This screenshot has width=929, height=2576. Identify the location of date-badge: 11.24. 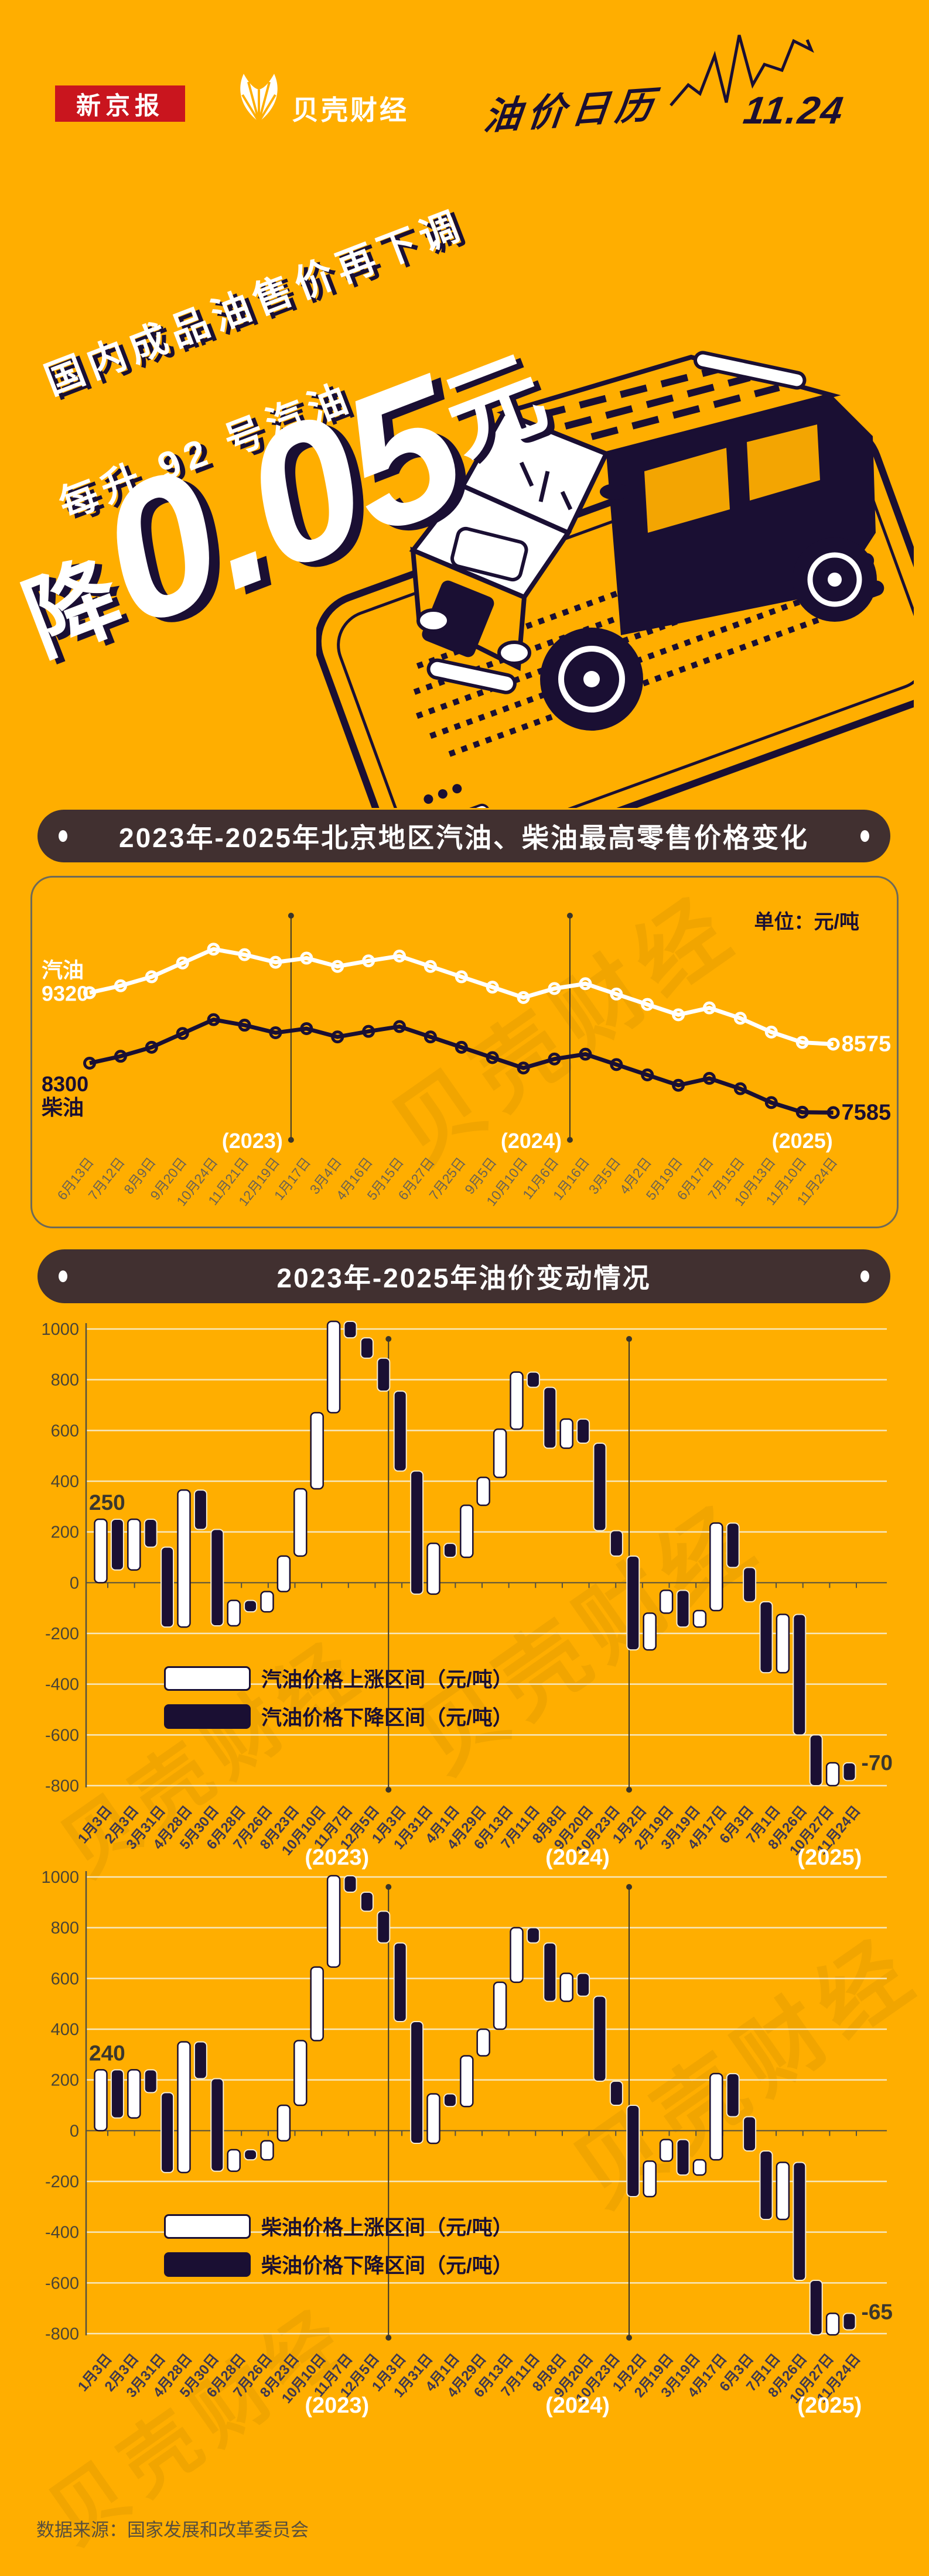
(793, 110).